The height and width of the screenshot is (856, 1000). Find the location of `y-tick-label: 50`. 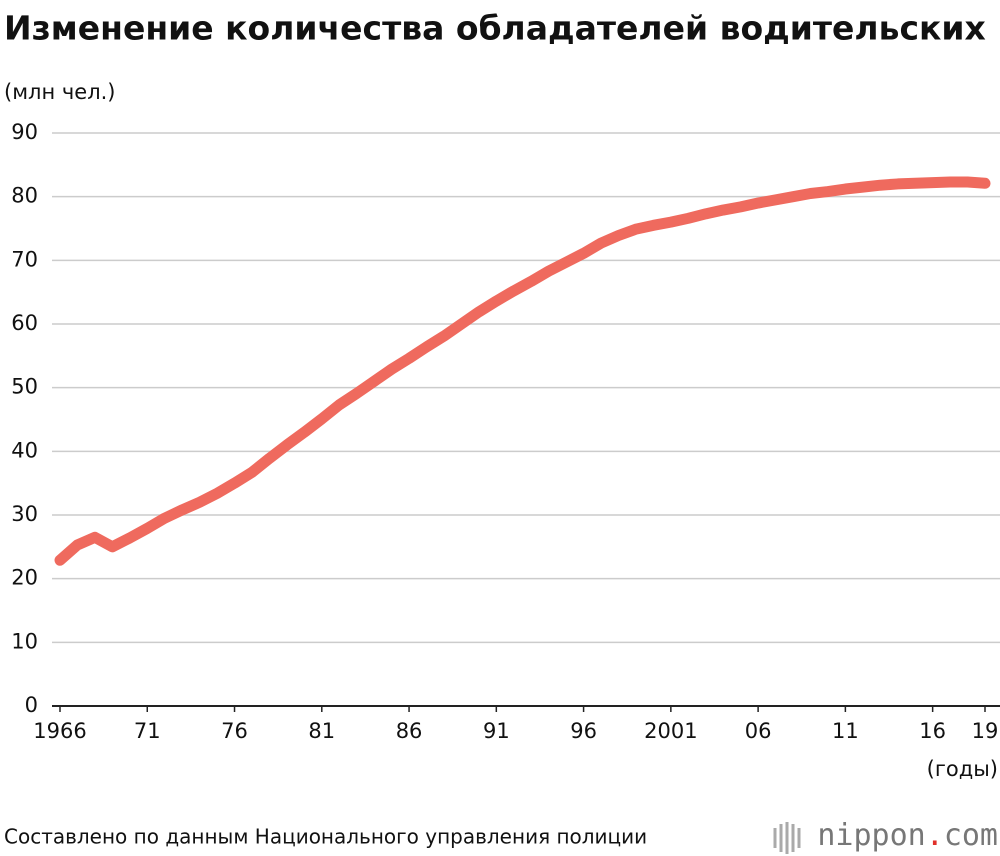

y-tick-label: 50 is located at coordinates (24, 387).